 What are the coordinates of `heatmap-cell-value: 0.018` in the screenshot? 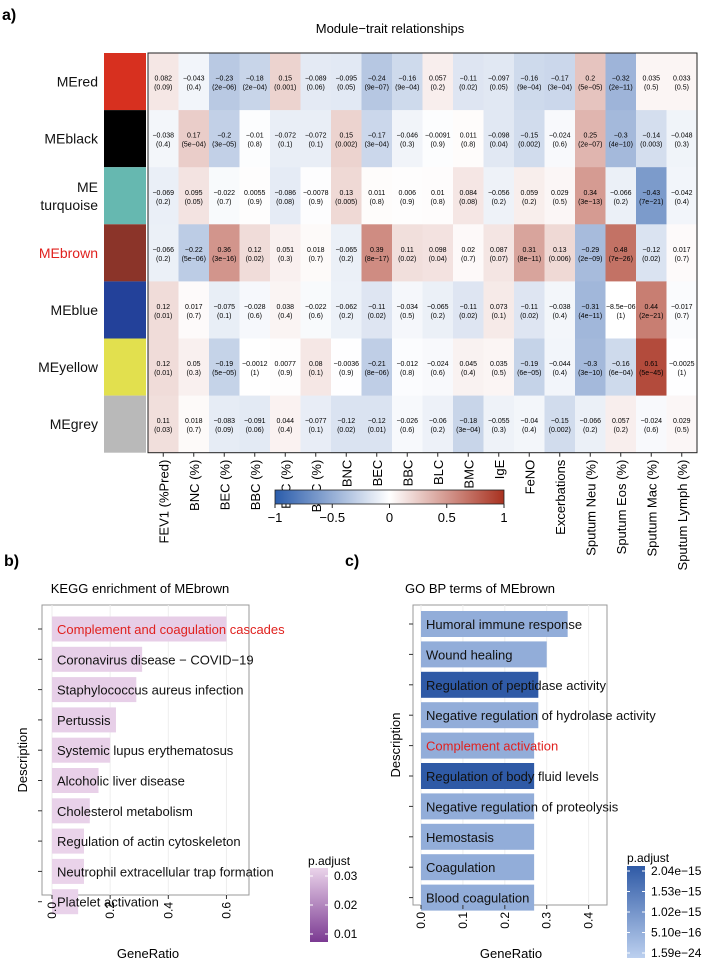 It's located at (194, 421).